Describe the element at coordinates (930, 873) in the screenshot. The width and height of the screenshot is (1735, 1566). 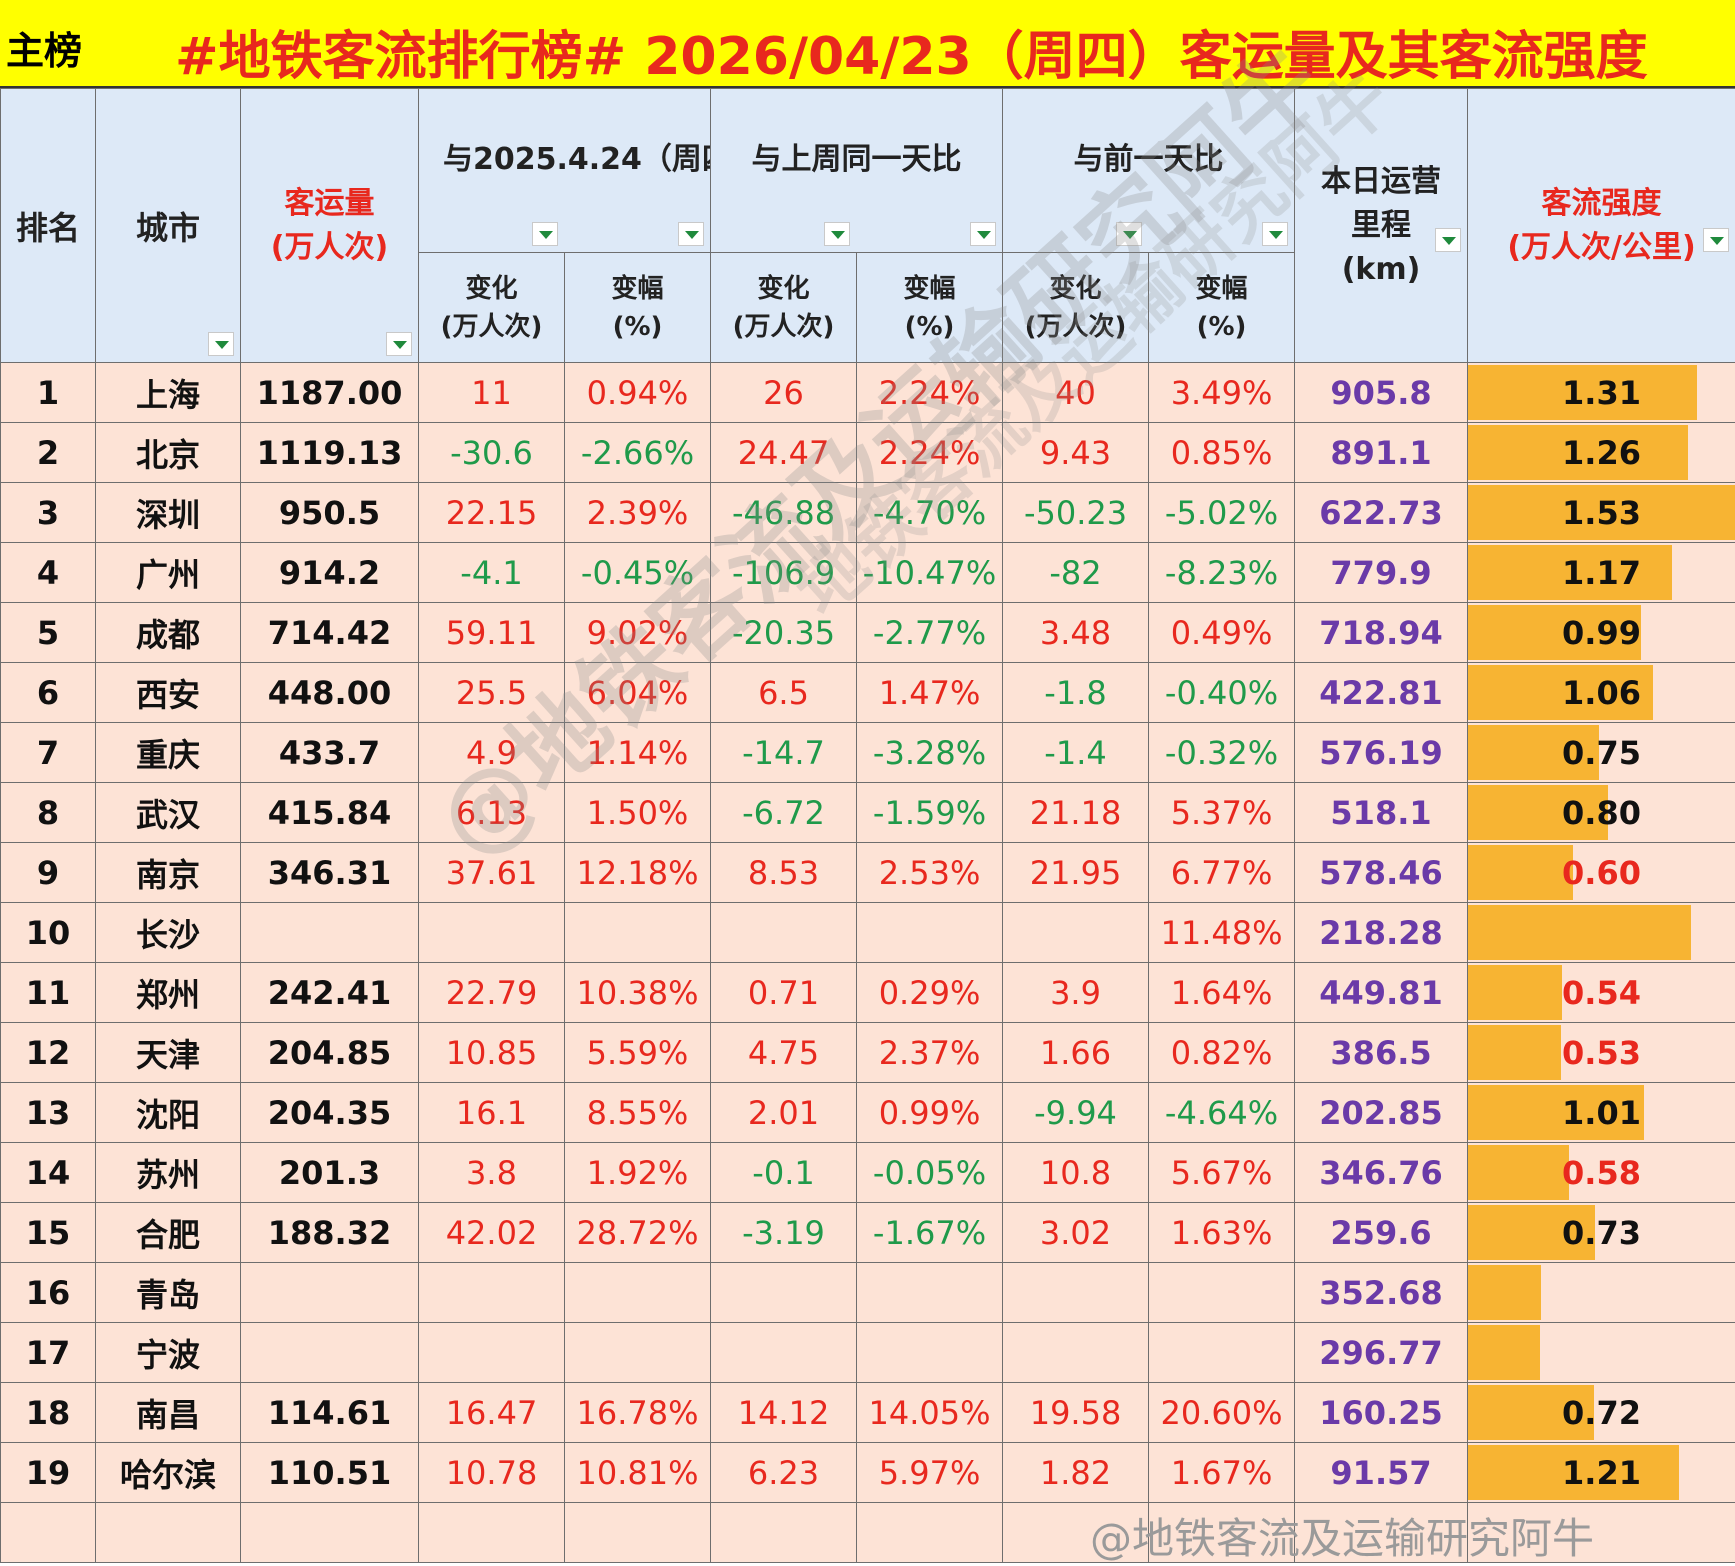
I see `wow-pct-cell: 2.53%` at that location.